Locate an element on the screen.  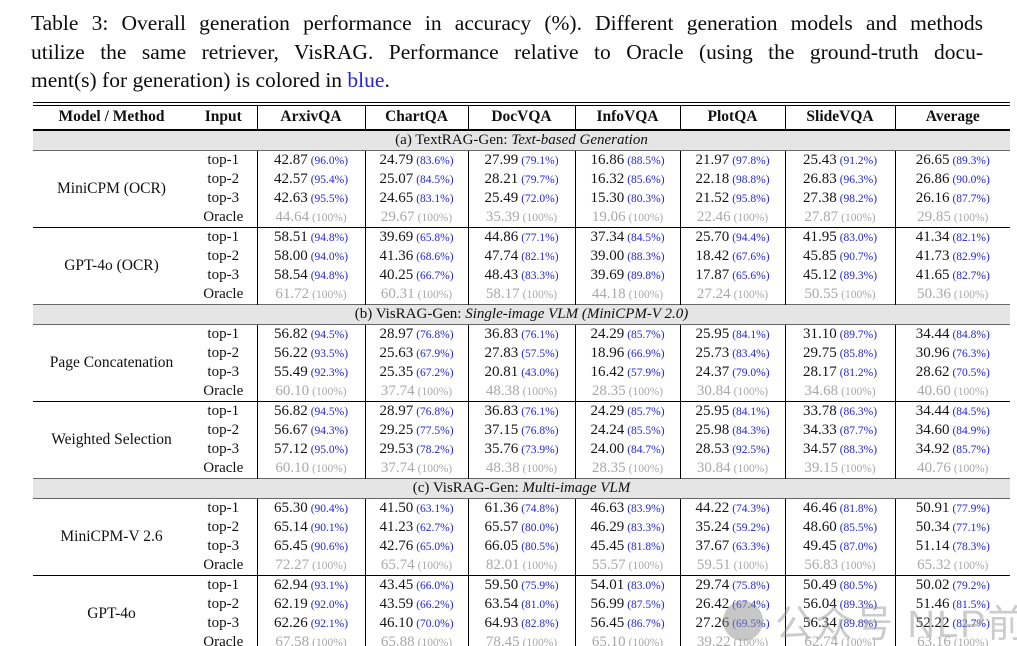
col-header-infovqa: InfoVQA is located at coordinates (627, 117).